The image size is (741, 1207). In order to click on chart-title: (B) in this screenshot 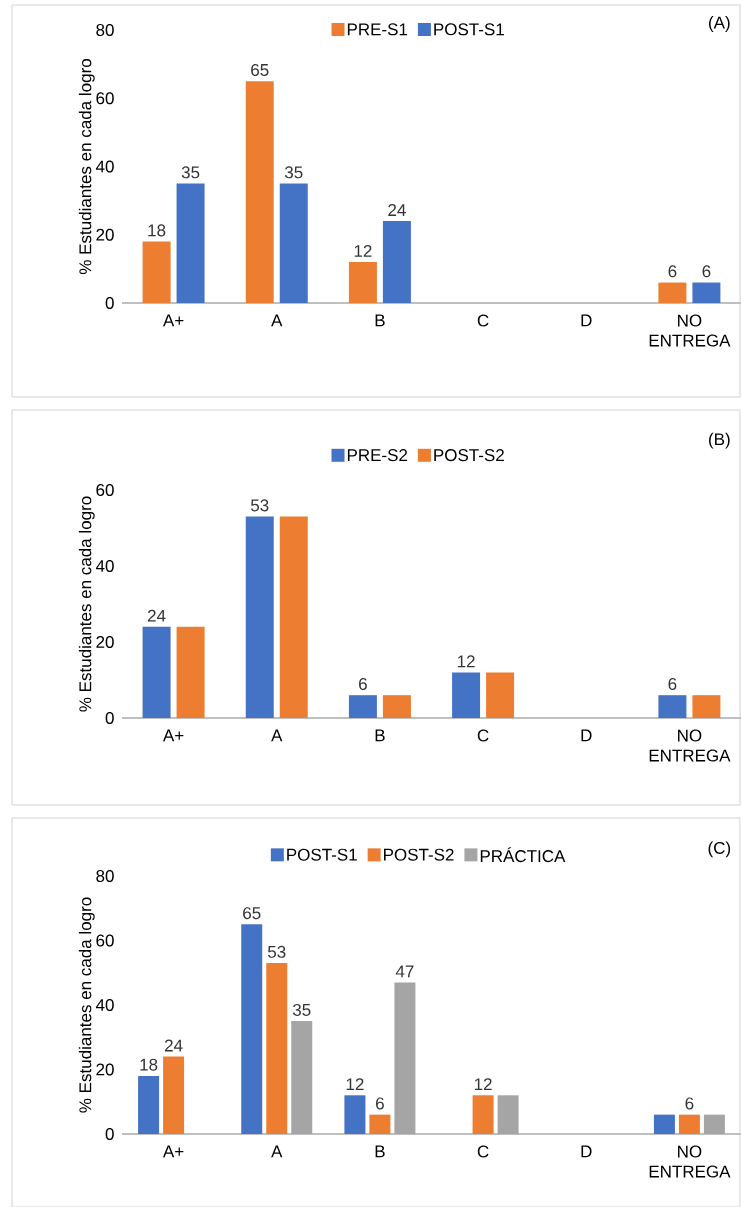, I will do `click(719, 440)`.